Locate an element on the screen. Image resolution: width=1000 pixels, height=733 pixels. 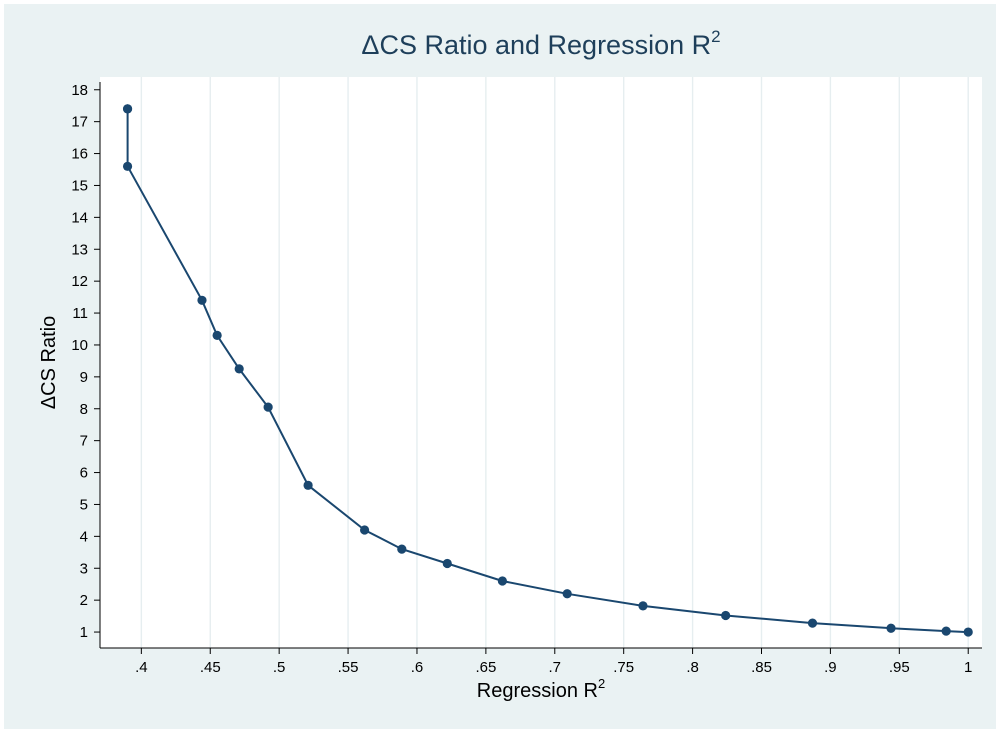
x-axis-title-text: Regression R is located at coordinates (537, 691).